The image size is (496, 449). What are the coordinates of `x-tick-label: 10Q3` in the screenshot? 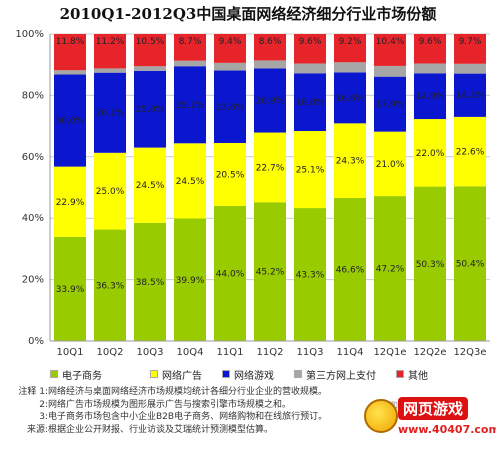 It's located at (150, 352).